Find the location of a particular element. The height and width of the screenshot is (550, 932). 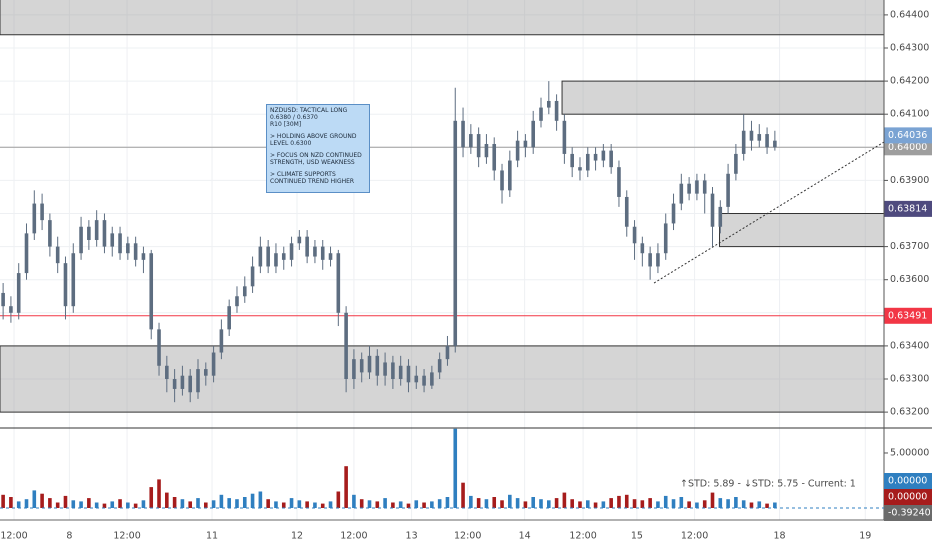

y-tick-label: 0.64100 is located at coordinates (909, 114).